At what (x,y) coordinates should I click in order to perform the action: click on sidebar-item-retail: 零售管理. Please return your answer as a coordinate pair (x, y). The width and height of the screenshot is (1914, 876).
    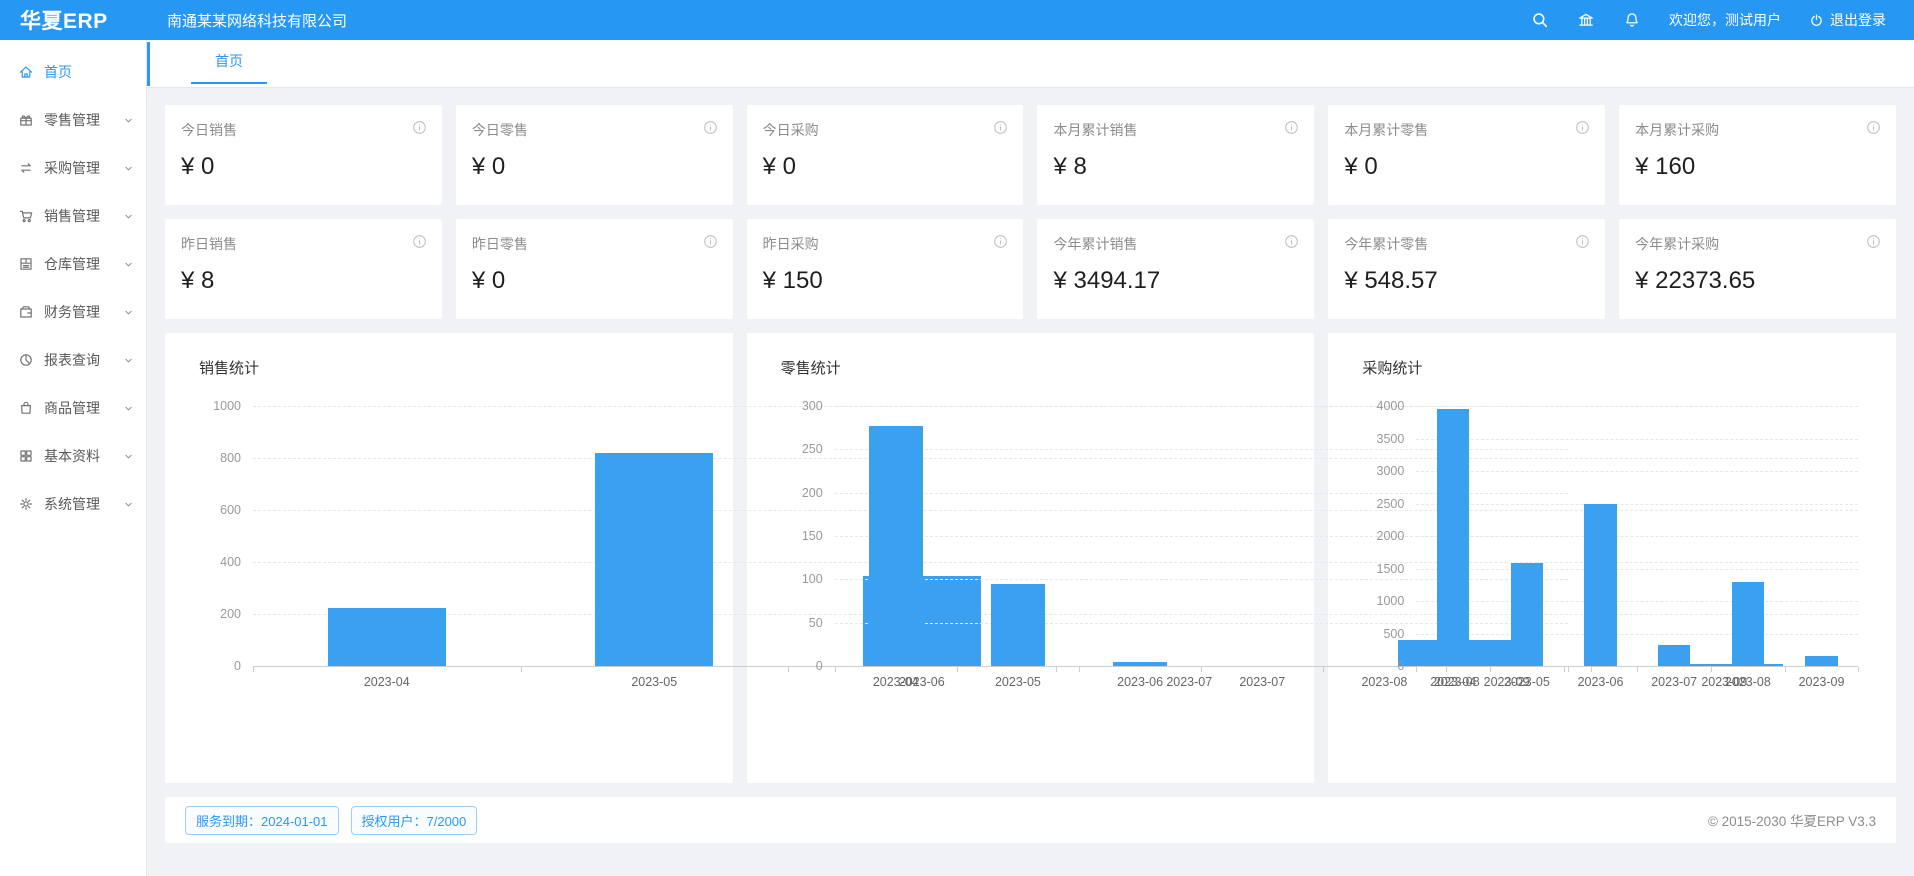
    Looking at the image, I should click on (73, 120).